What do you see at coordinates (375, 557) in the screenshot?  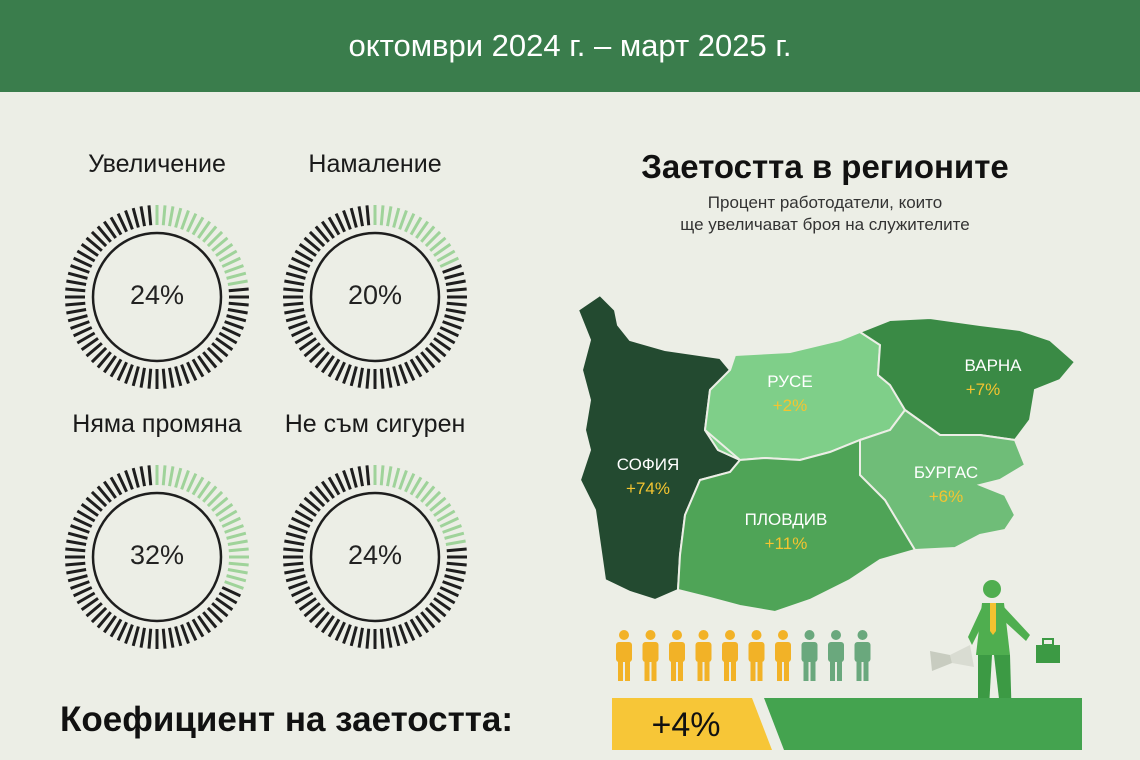 I see `gauge-not-sure` at bounding box center [375, 557].